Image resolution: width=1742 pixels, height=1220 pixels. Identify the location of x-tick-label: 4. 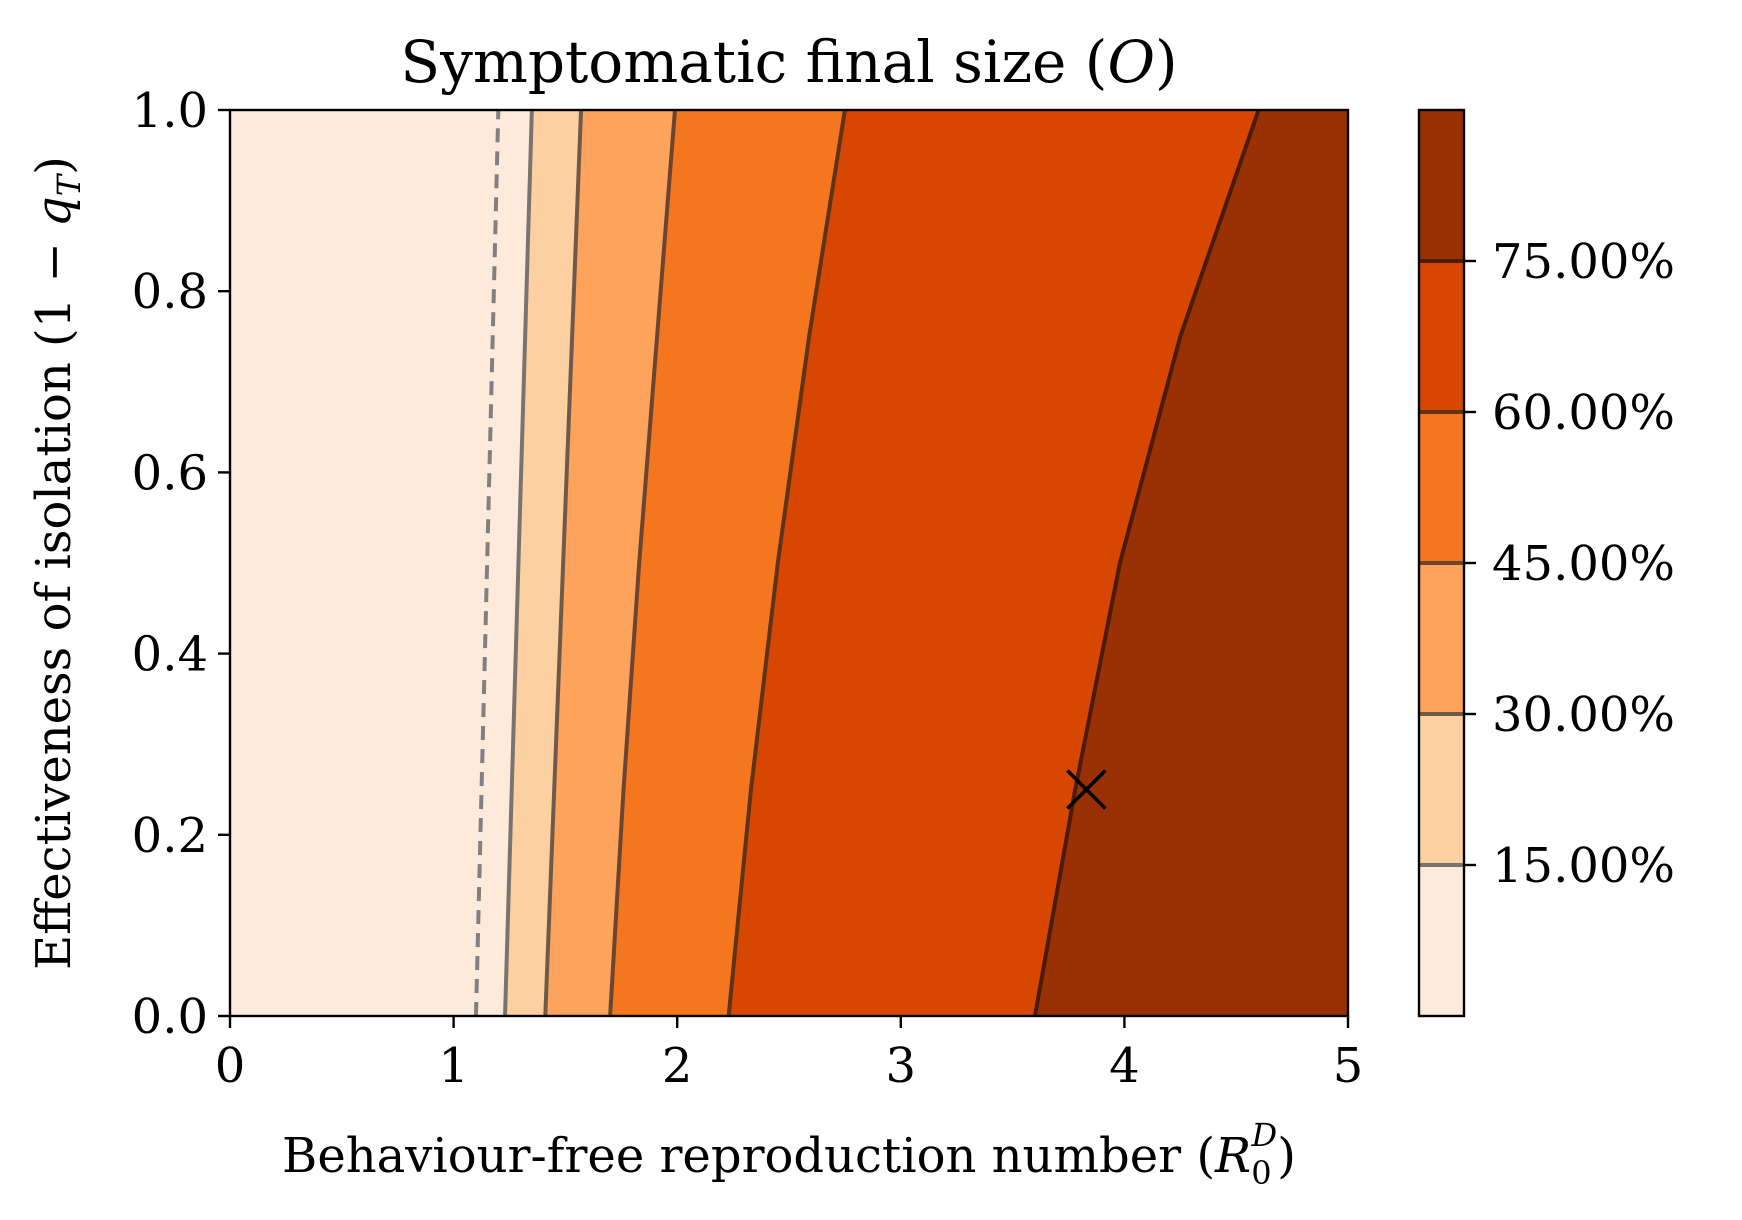
(1124, 1066).